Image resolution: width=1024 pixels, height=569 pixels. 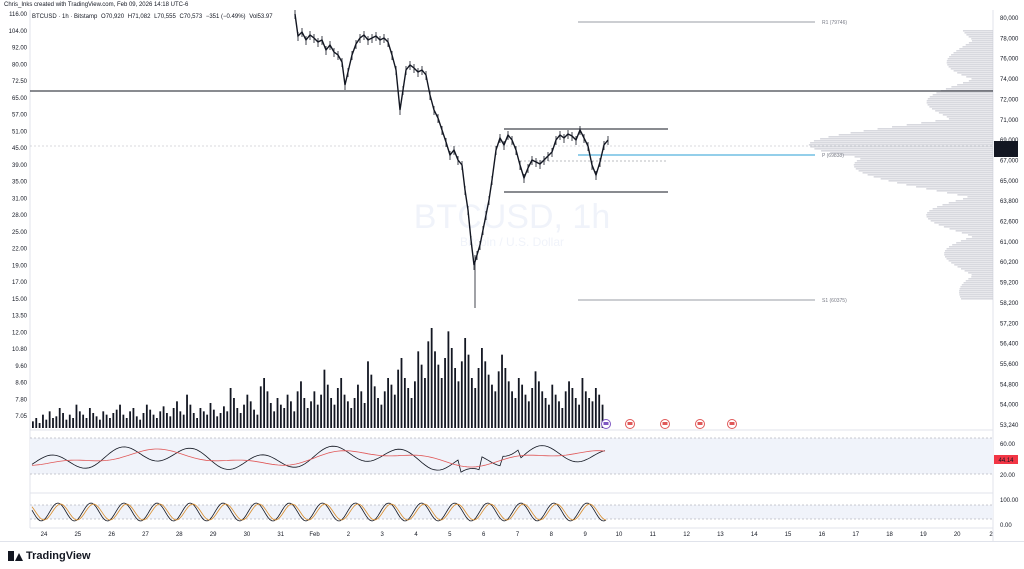 What do you see at coordinates (511, 512) in the screenshot?
I see `stoch-band` at bounding box center [511, 512].